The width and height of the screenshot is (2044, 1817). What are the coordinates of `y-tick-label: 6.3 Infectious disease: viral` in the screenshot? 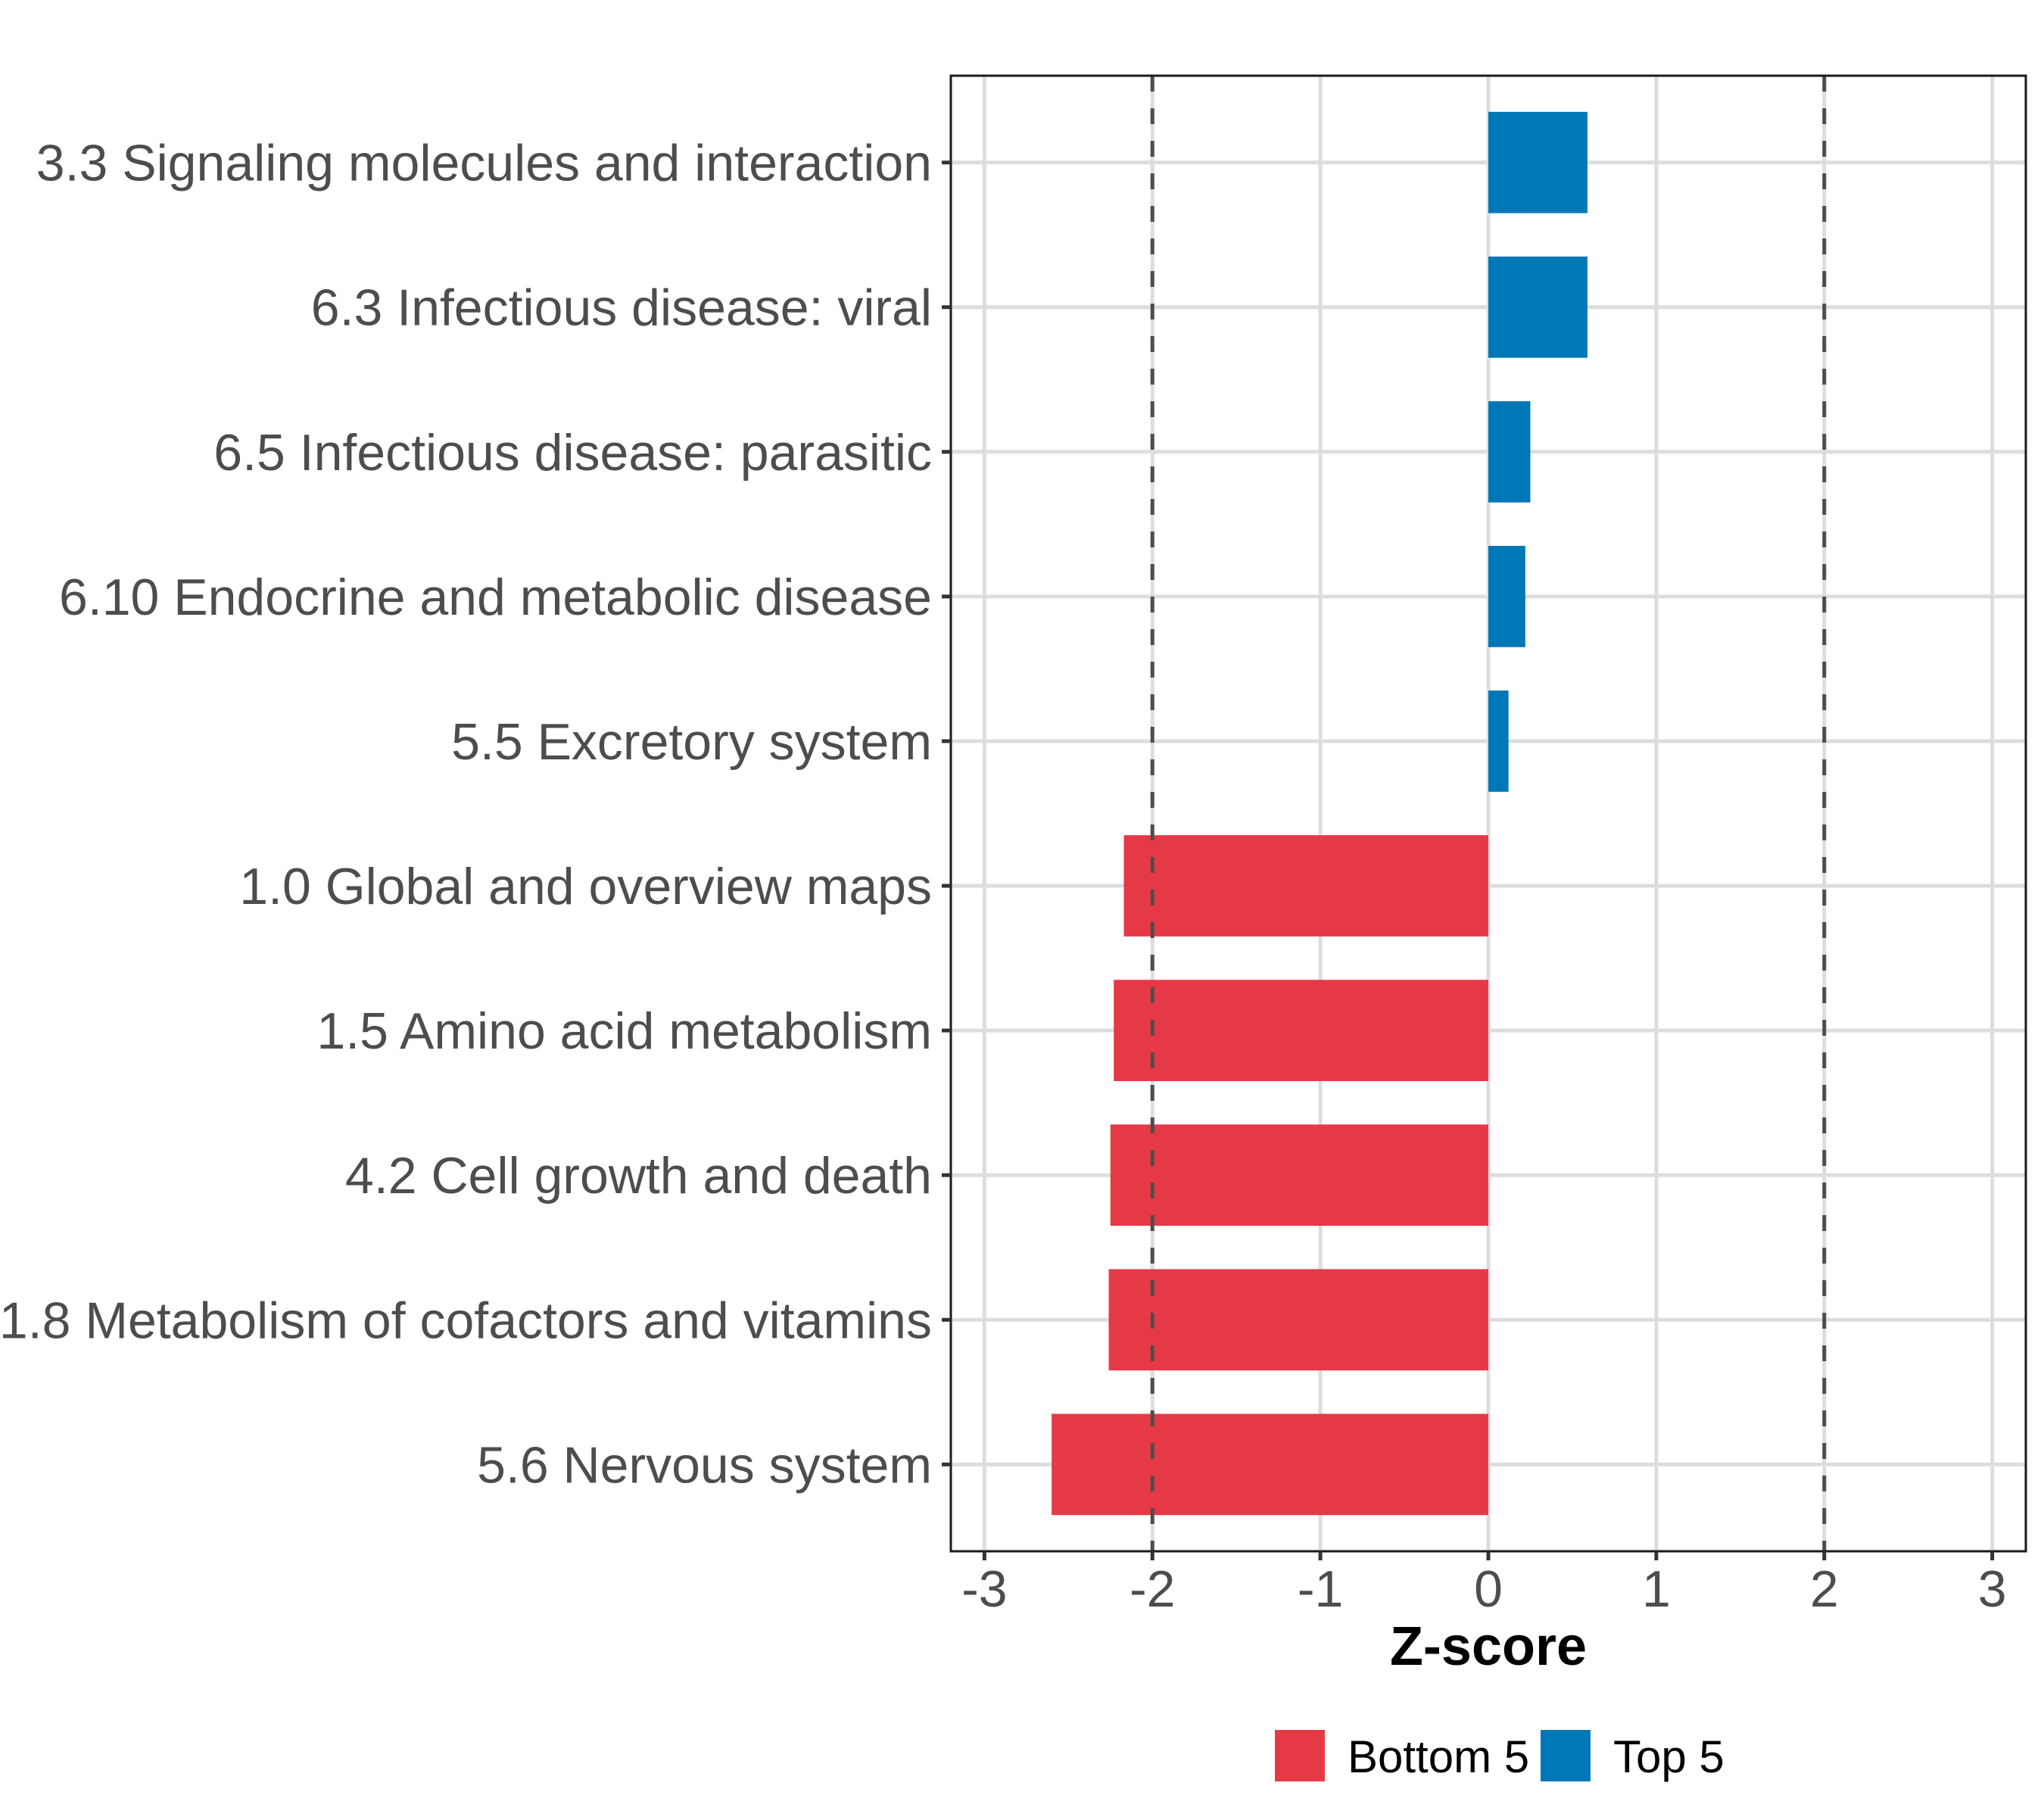 It's located at (621, 308).